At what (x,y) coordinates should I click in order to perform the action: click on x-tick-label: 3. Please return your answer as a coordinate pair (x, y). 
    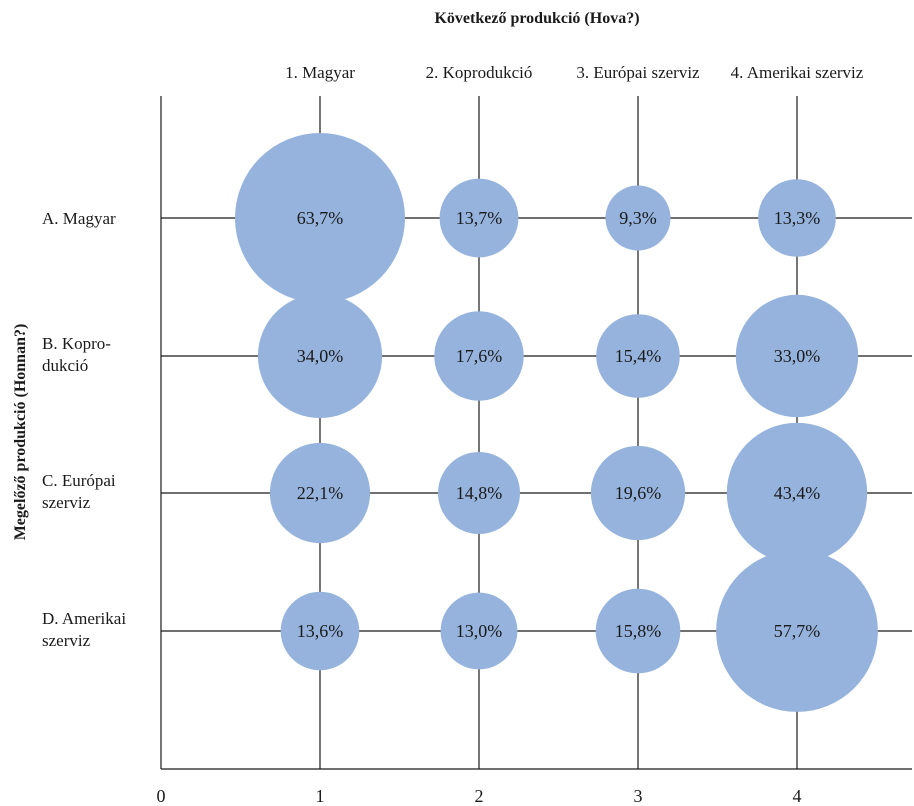
    Looking at the image, I should click on (638, 796).